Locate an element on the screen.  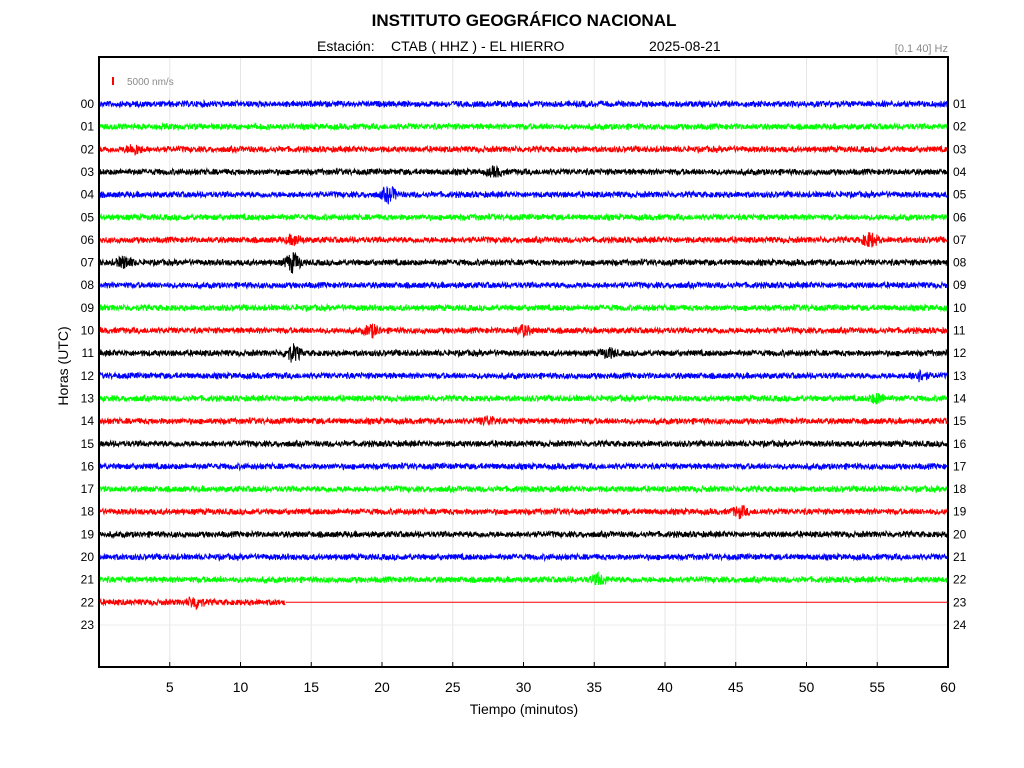
right-hour-label: 22 is located at coordinates (960, 580).